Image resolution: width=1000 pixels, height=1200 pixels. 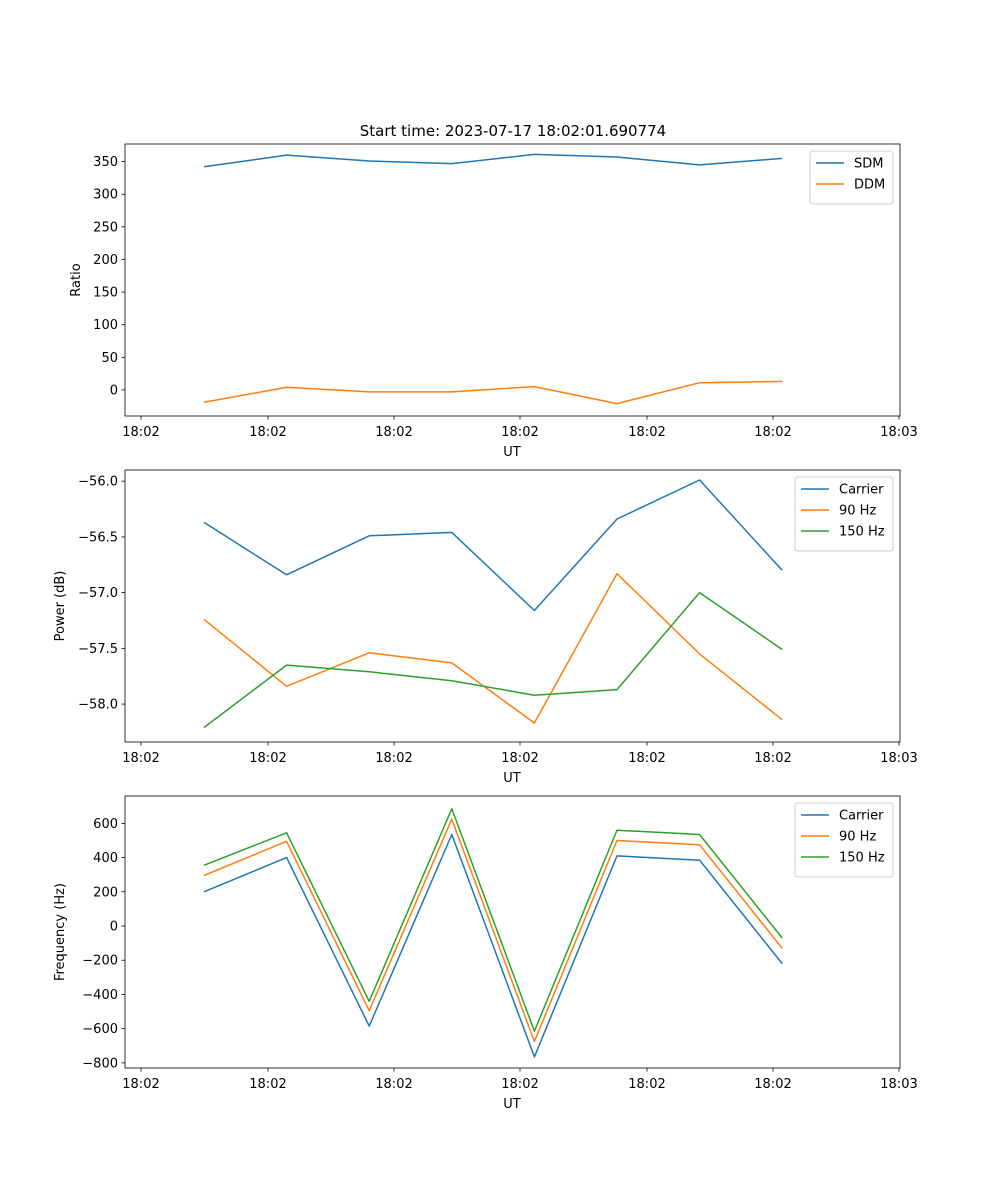 I want to click on y-tick-label: −600, so click(x=100, y=1029).